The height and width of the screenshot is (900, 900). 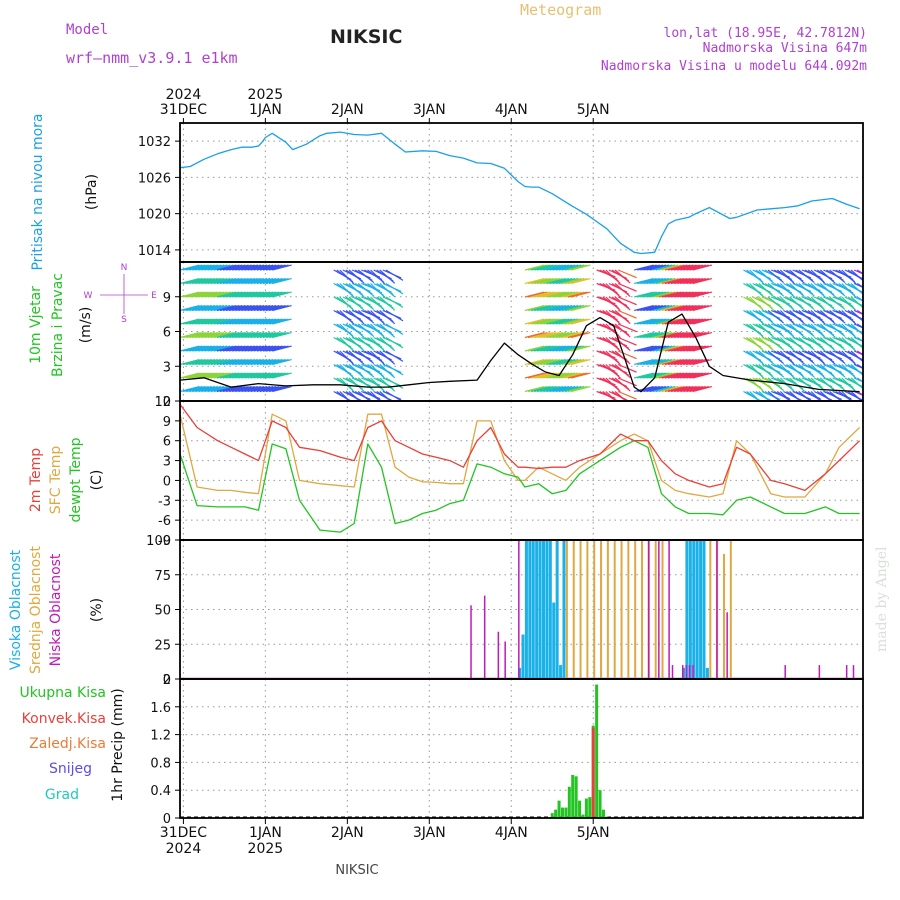 What do you see at coordinates (766, 33) in the screenshot?
I see `lonlat-text: lon,lat (18.95E, 42.7812N)` at bounding box center [766, 33].